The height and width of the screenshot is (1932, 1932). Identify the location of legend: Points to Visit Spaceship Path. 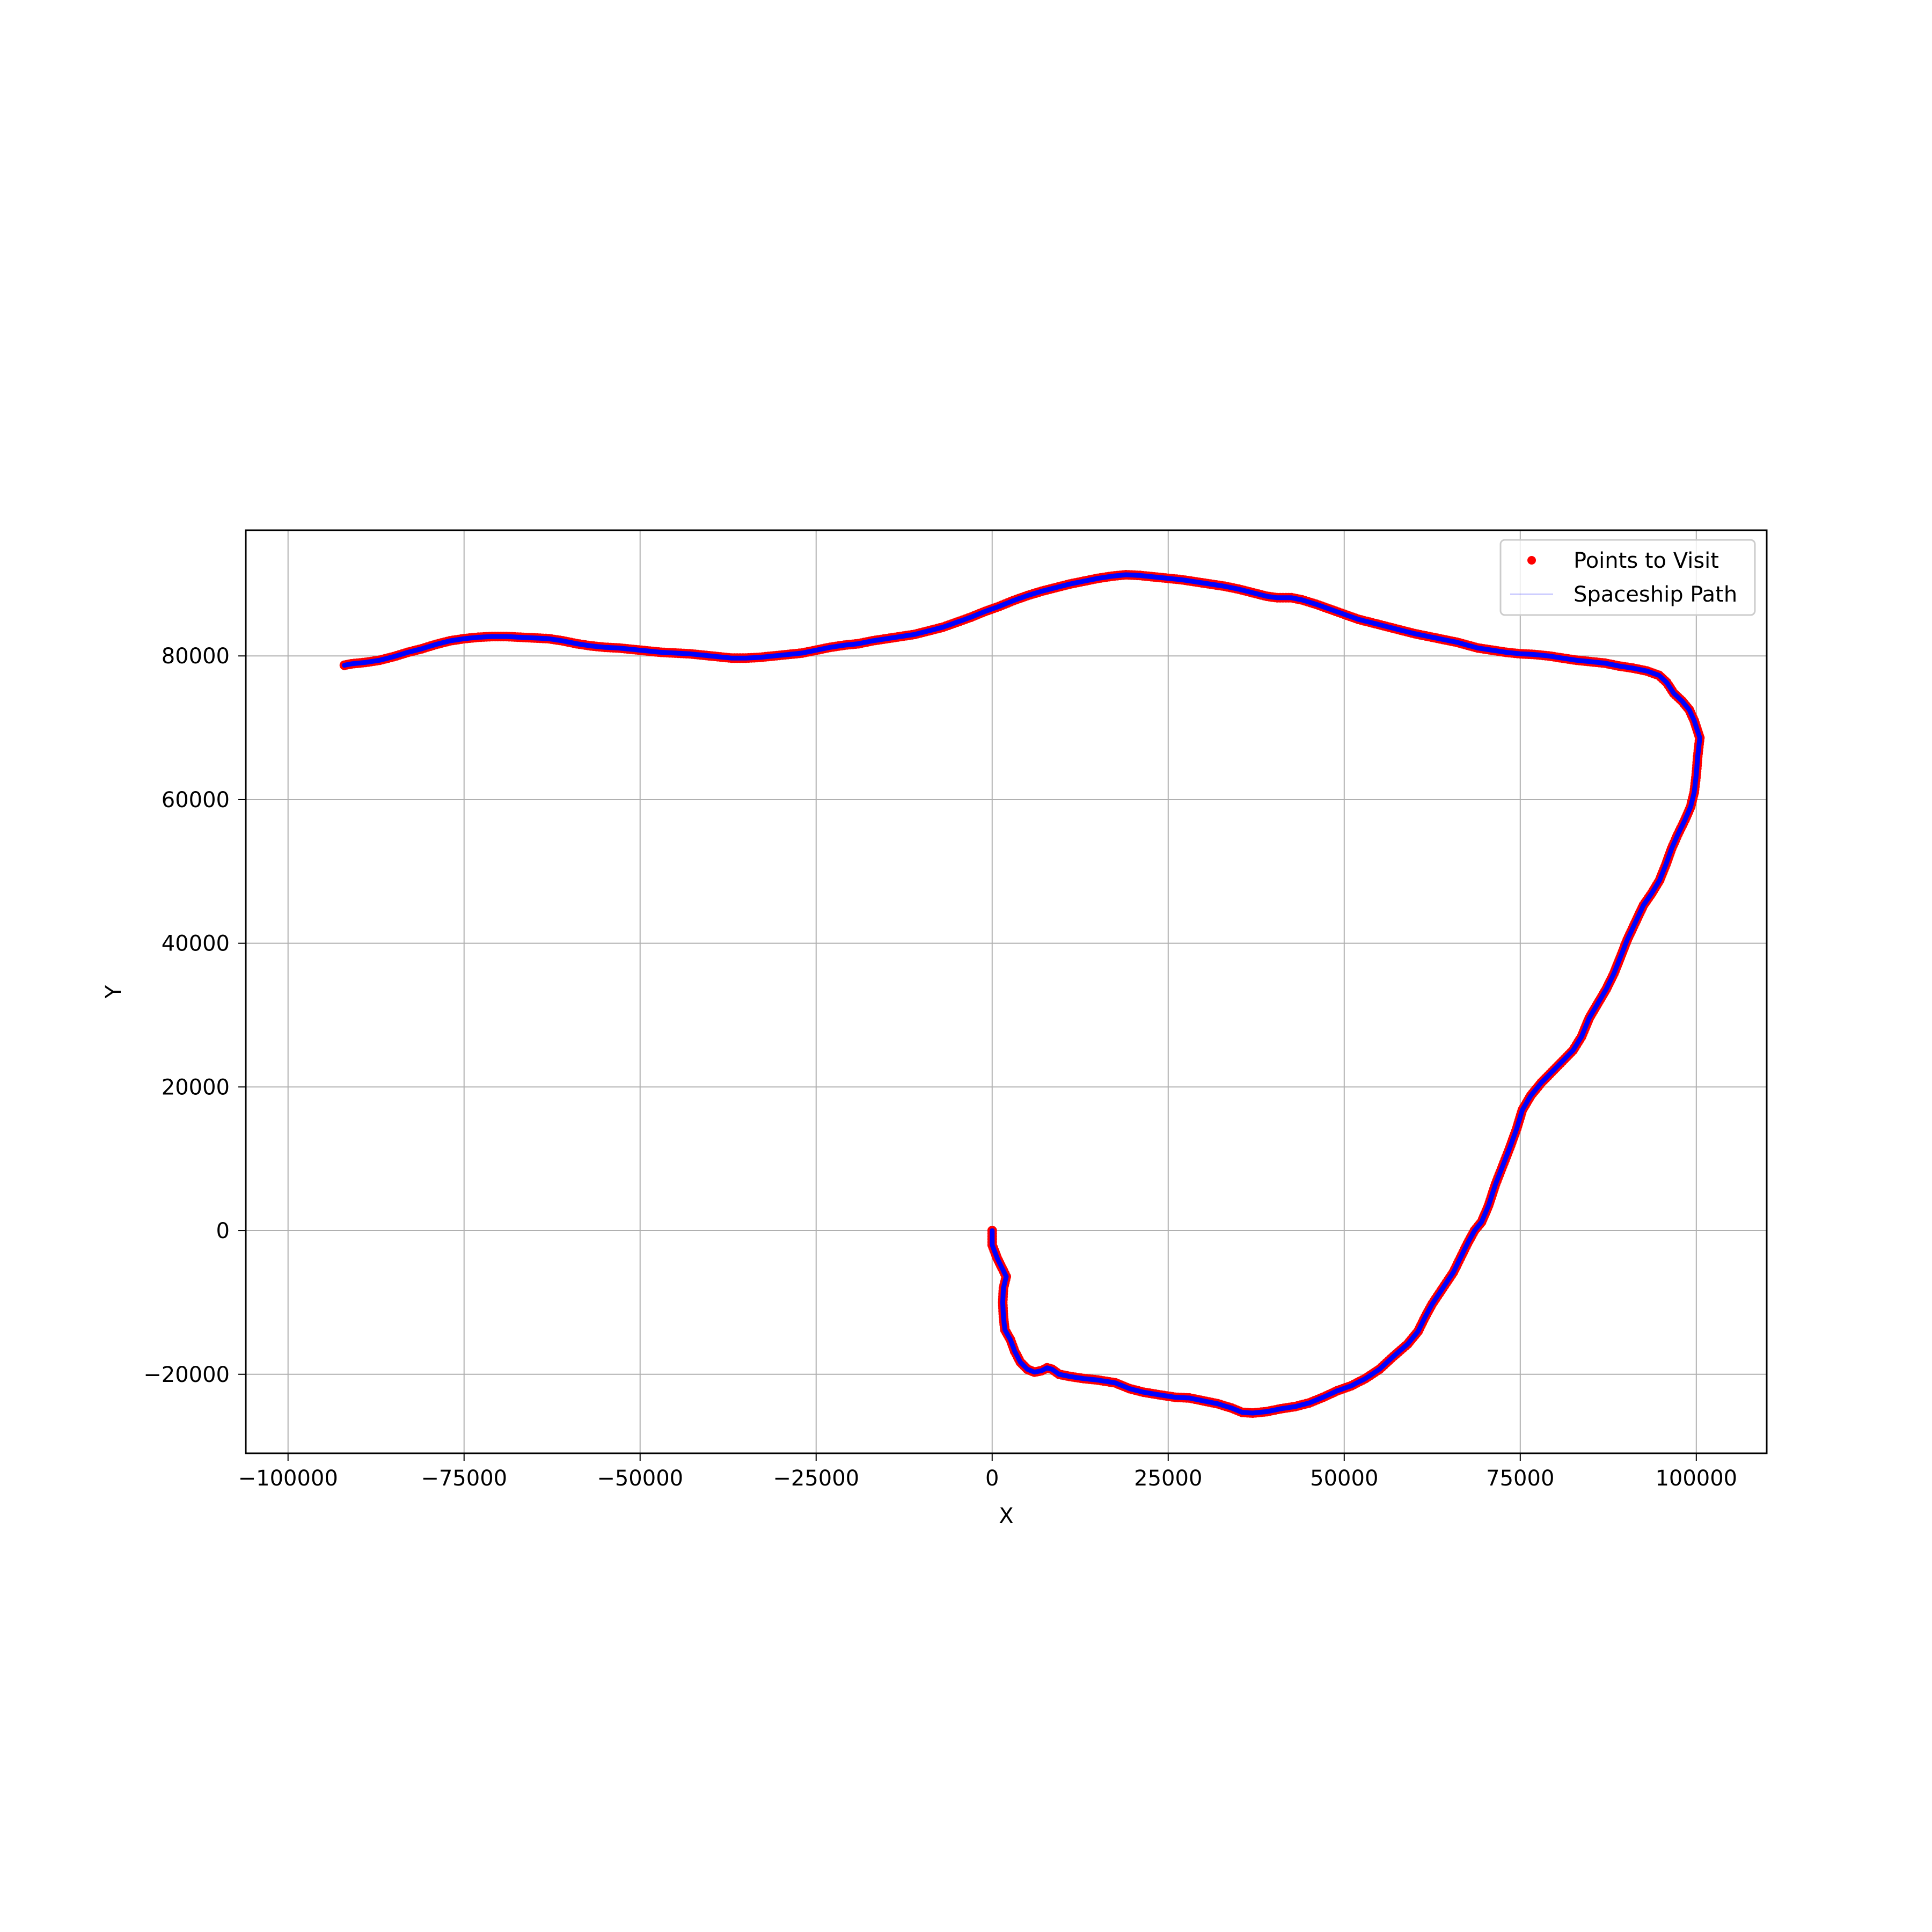
(1627, 577).